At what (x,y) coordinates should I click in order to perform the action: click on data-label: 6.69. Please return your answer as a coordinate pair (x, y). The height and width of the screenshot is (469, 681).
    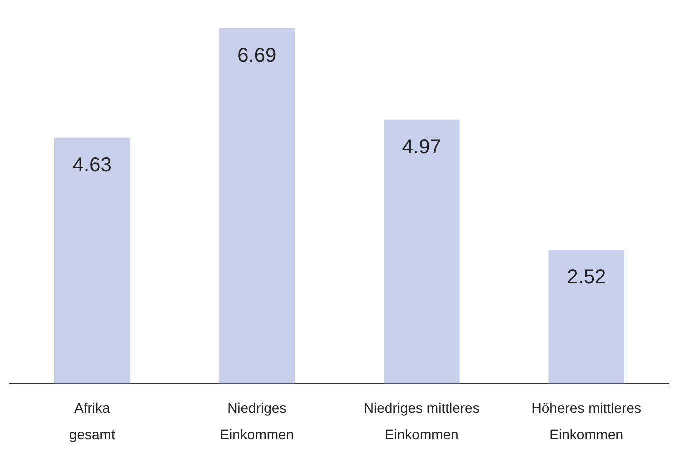
    Looking at the image, I should click on (257, 55).